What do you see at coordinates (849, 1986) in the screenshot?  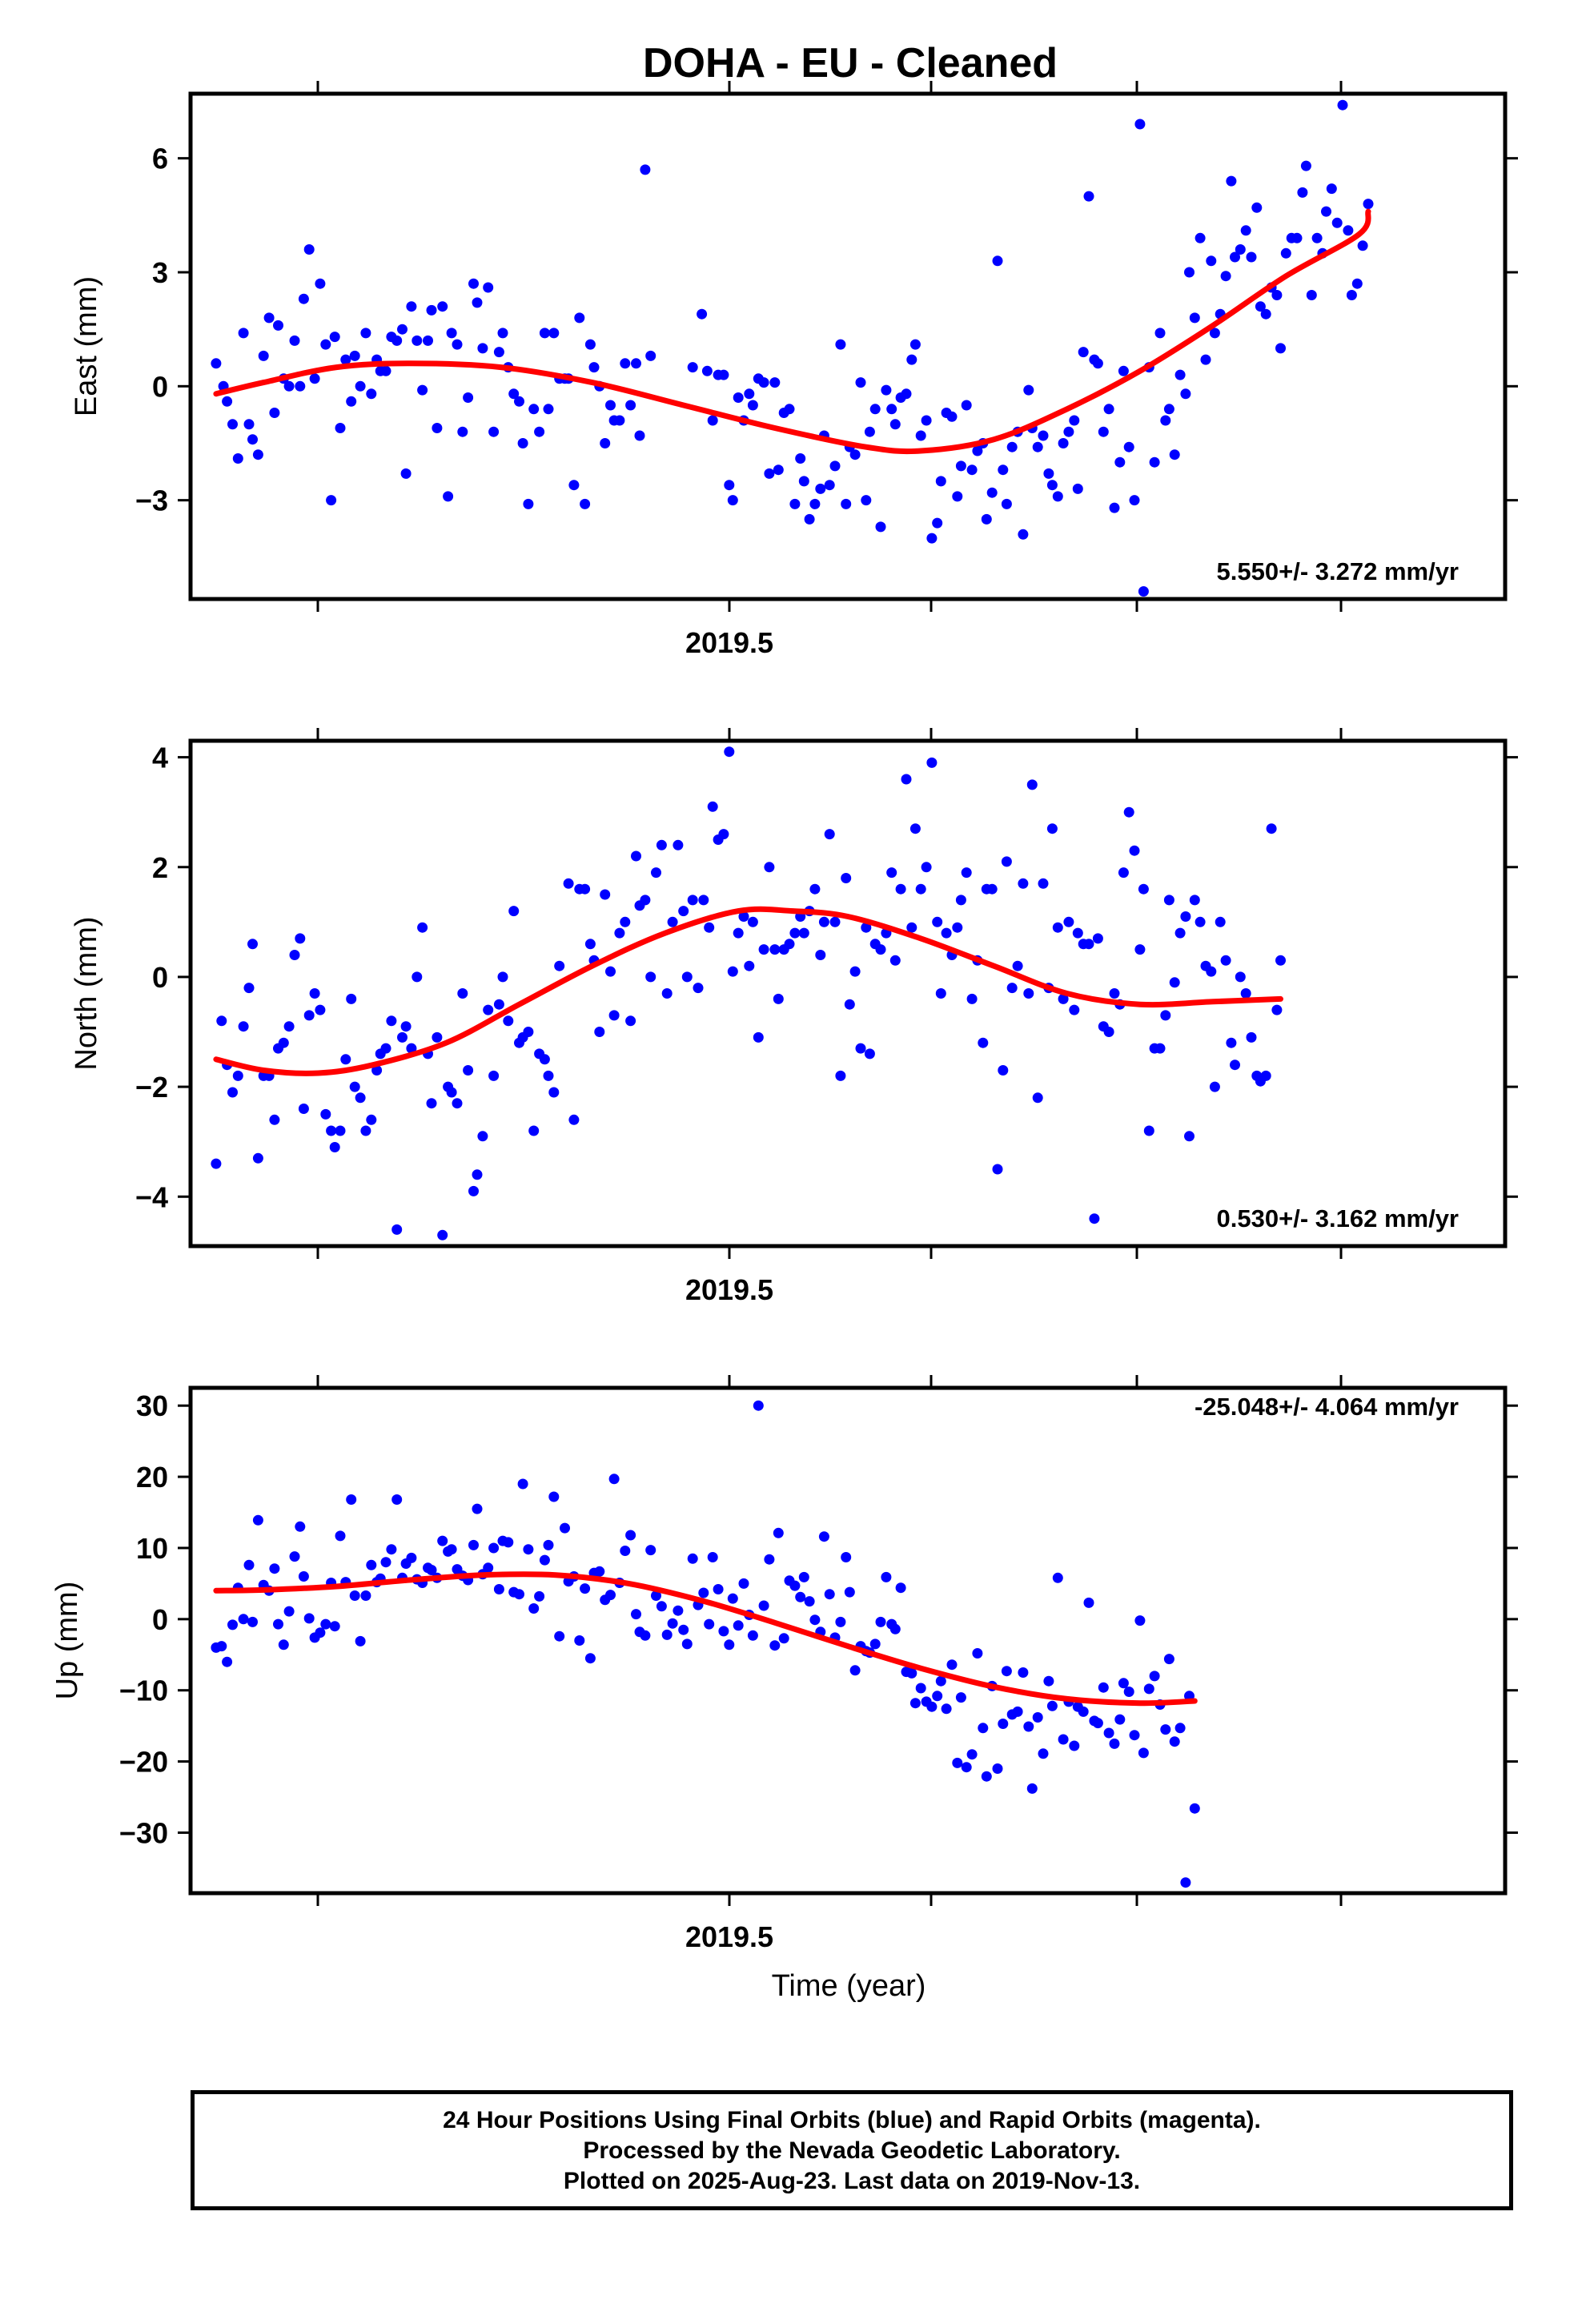 I see `x-axis-label: Time (year)` at bounding box center [849, 1986].